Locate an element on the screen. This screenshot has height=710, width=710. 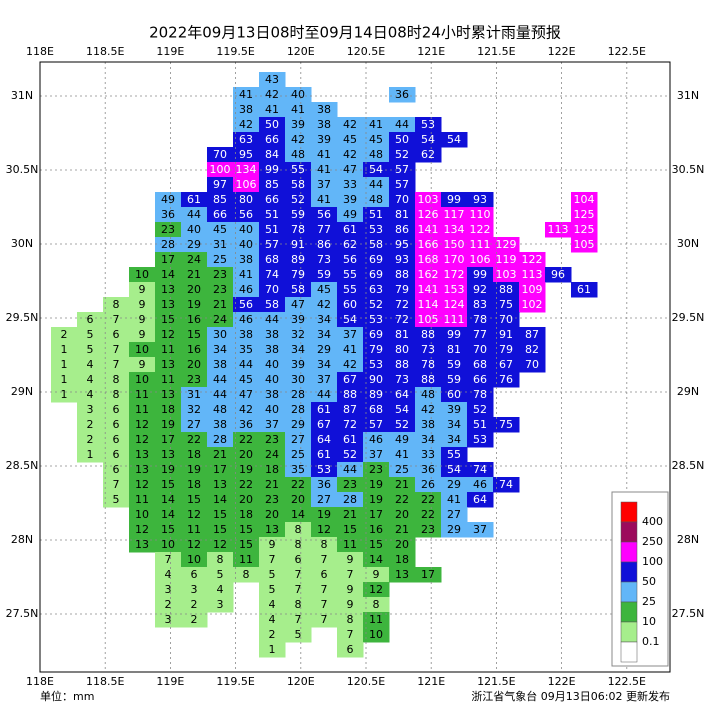
rain-value: 28 is located at coordinates (168, 244).